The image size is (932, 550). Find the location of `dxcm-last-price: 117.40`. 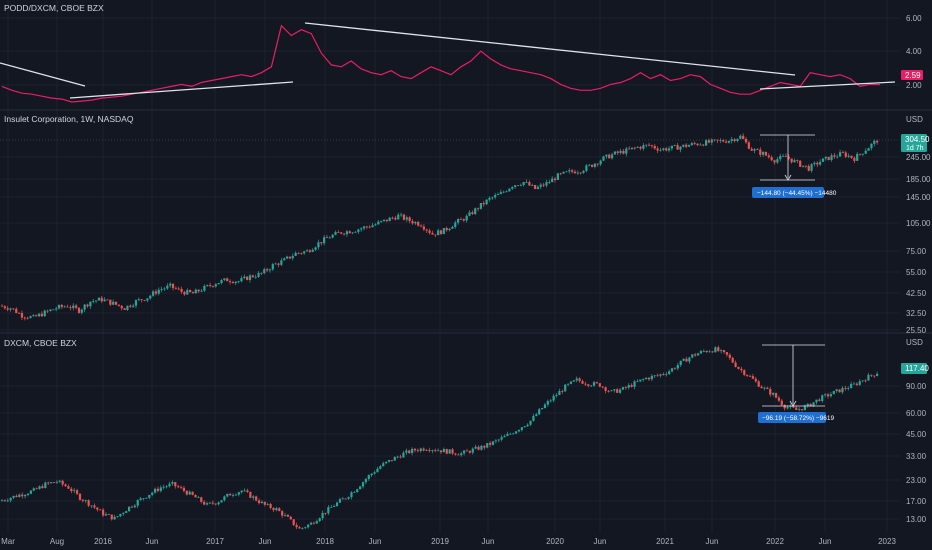

dxcm-last-price: 117.40 is located at coordinates (917, 368).